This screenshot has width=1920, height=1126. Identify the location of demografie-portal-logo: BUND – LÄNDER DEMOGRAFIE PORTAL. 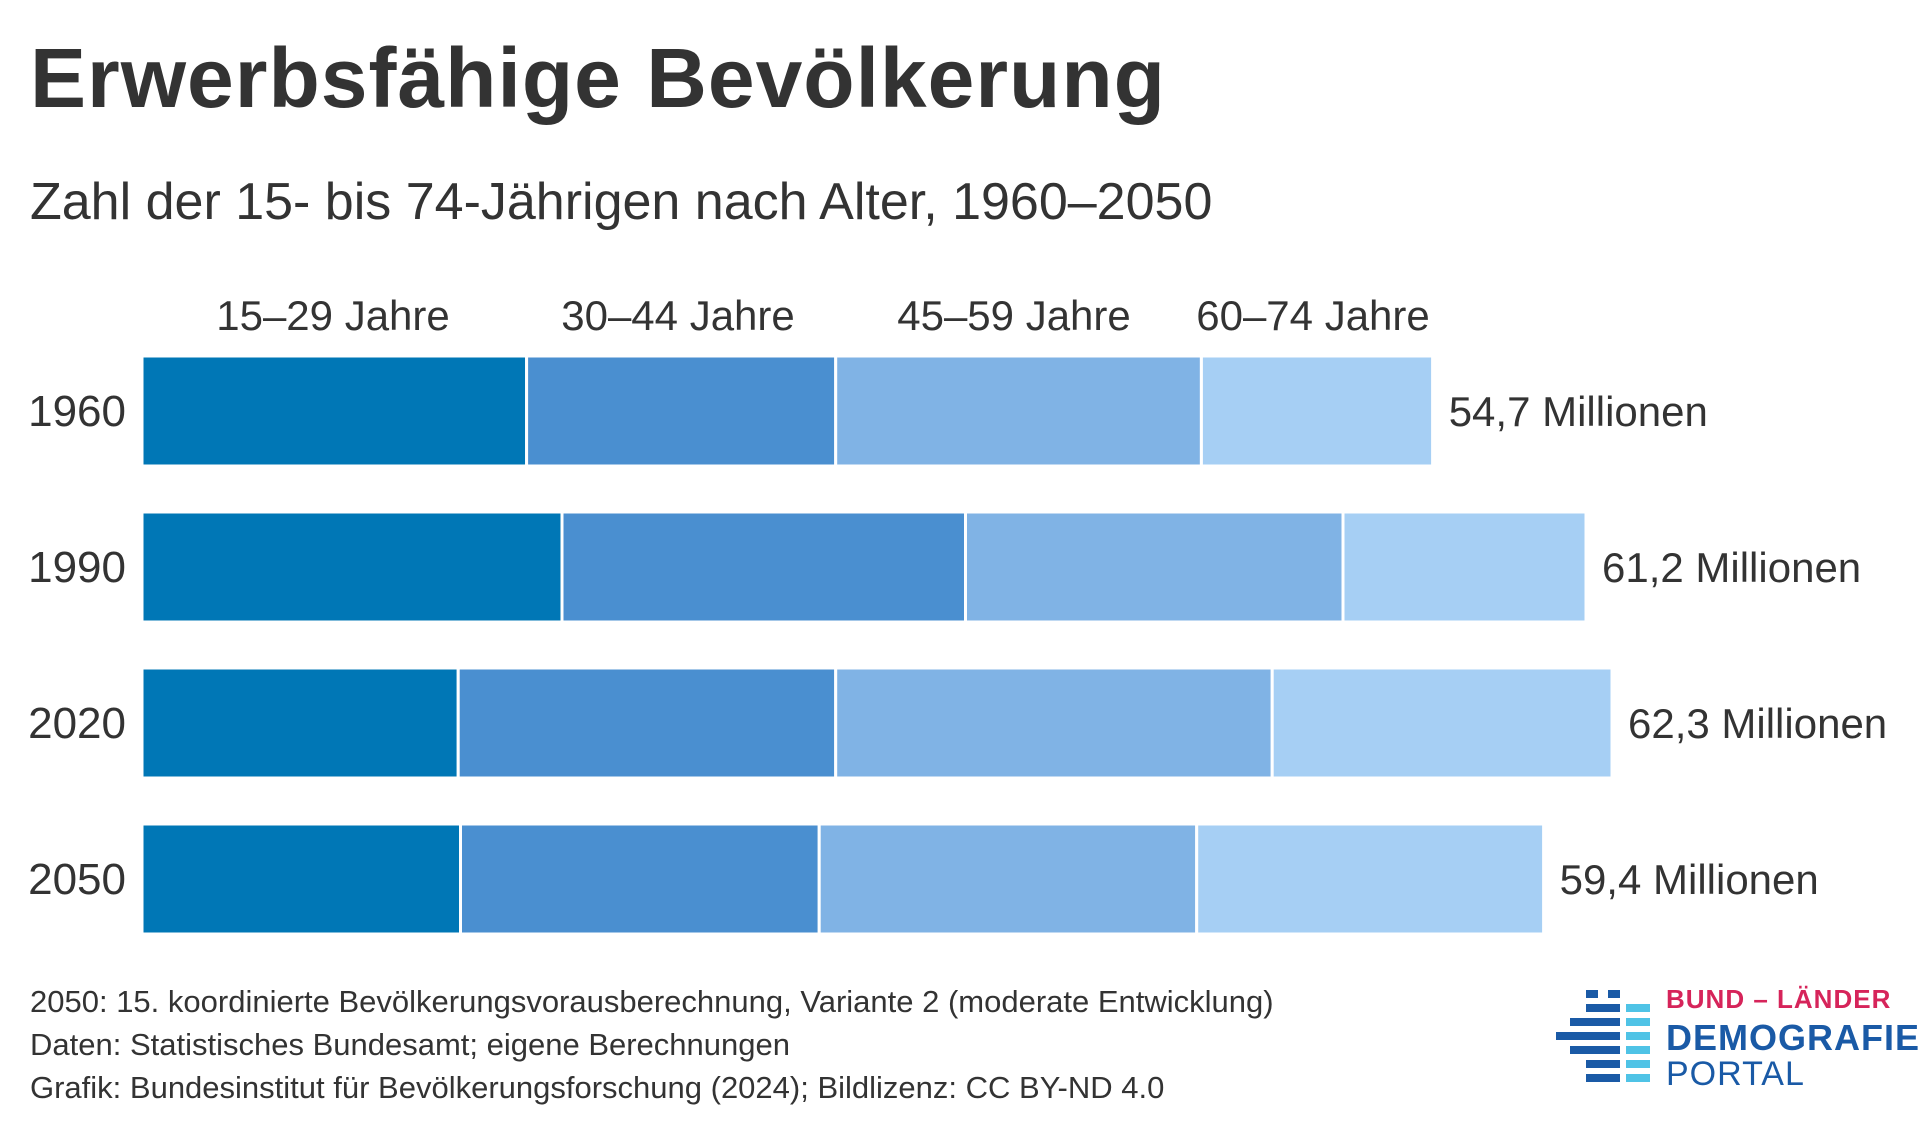
(1737, 1044).